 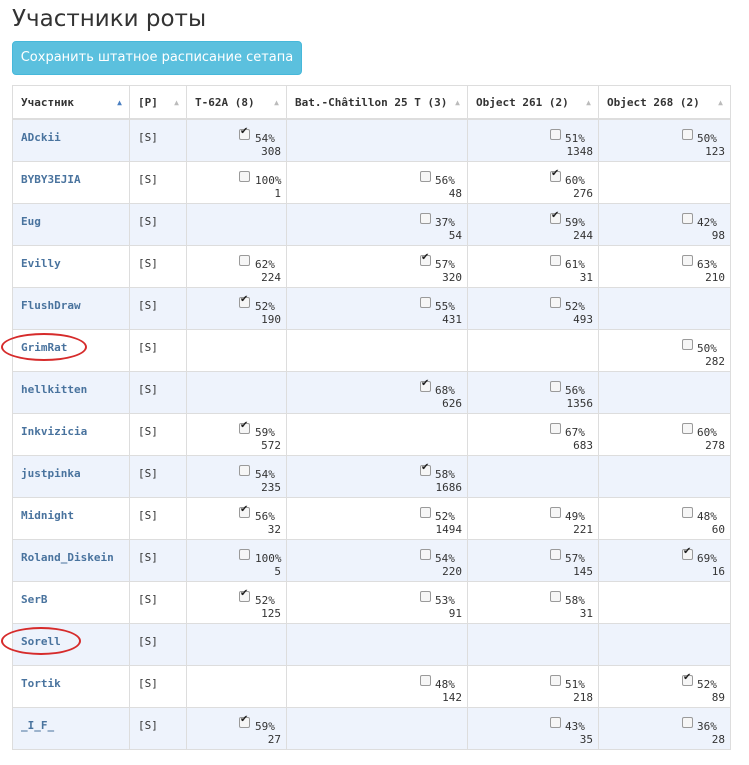 What do you see at coordinates (41, 137) in the screenshot?
I see `member-link: ADckii` at bounding box center [41, 137].